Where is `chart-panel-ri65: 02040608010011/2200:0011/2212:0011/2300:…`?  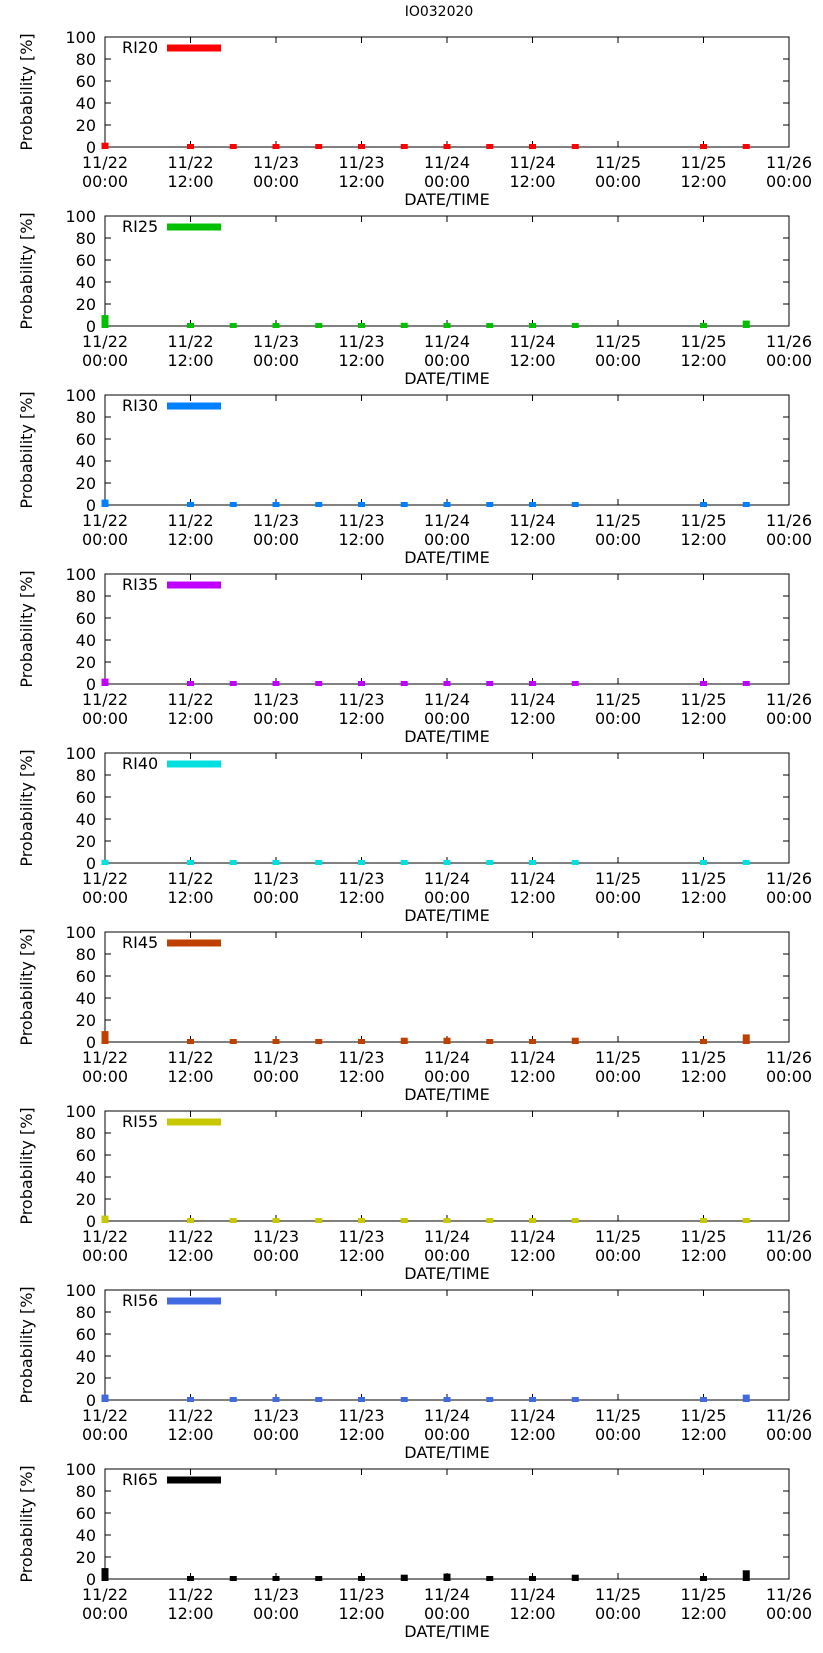
chart-panel-ri65: 02040608010011/2200:0011/2212:0011/2300:… is located at coordinates (414, 1550).